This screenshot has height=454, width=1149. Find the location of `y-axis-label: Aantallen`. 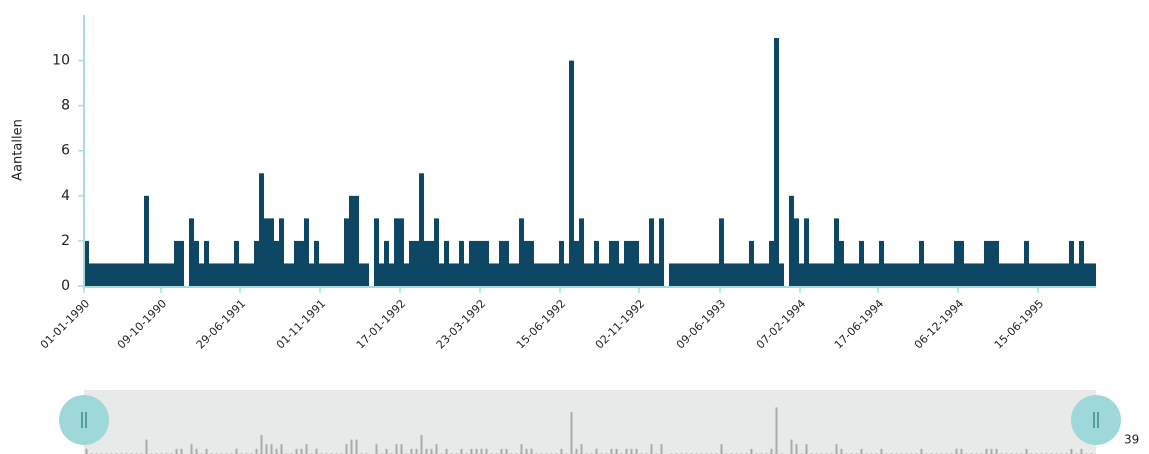

y-axis-label: Aantallen is located at coordinates (18, 150).